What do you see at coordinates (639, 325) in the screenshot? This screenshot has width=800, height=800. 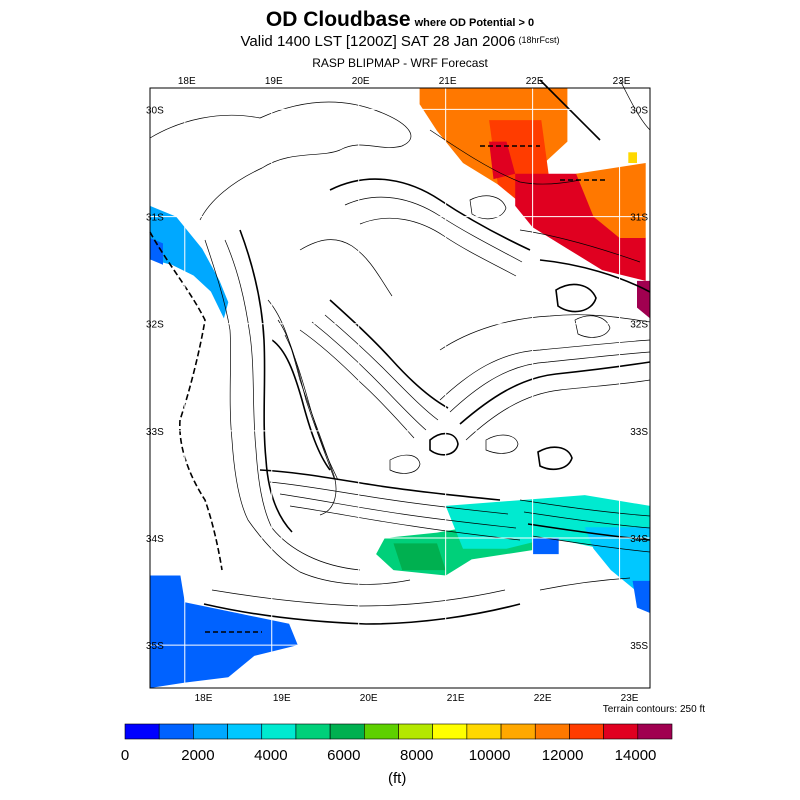 I see `right-lat-label: 32S` at bounding box center [639, 325].